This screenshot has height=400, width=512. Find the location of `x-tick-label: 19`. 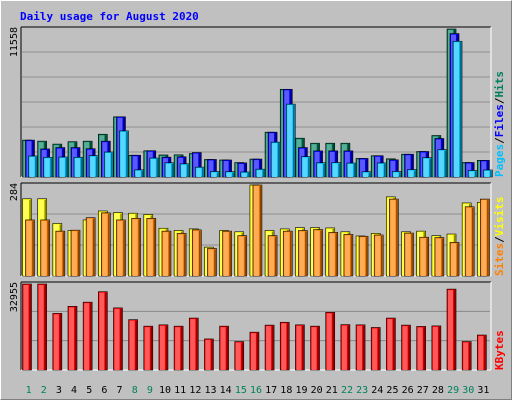

x-tick-label: 19 is located at coordinates (301, 390).